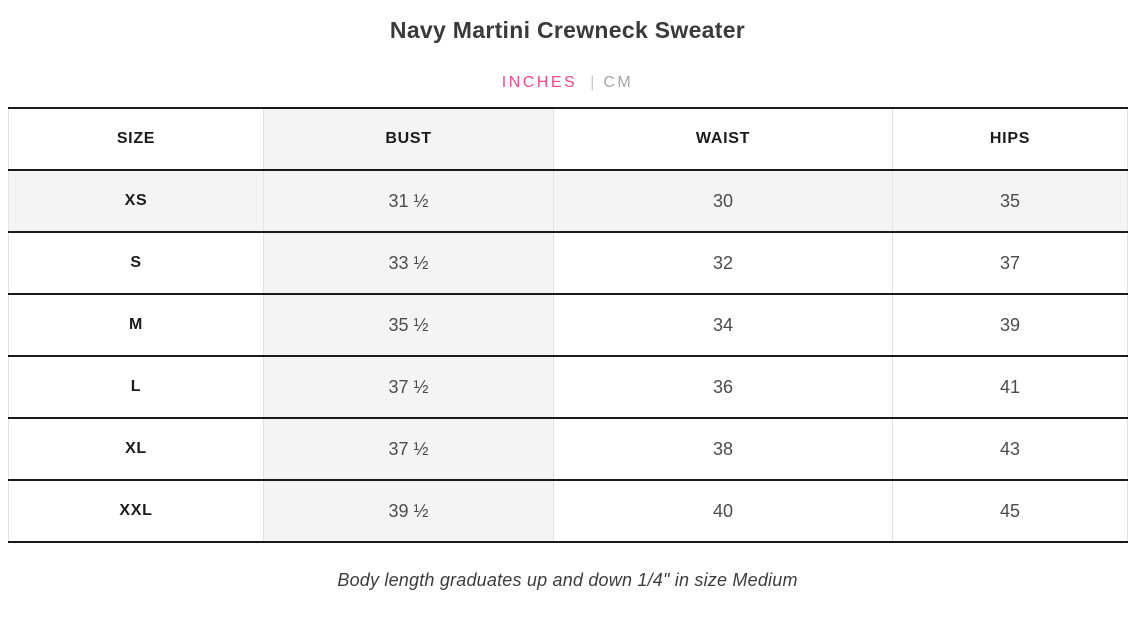 This screenshot has width=1135, height=622. Describe the element at coordinates (136, 263) in the screenshot. I see `size-cell: S` at that location.